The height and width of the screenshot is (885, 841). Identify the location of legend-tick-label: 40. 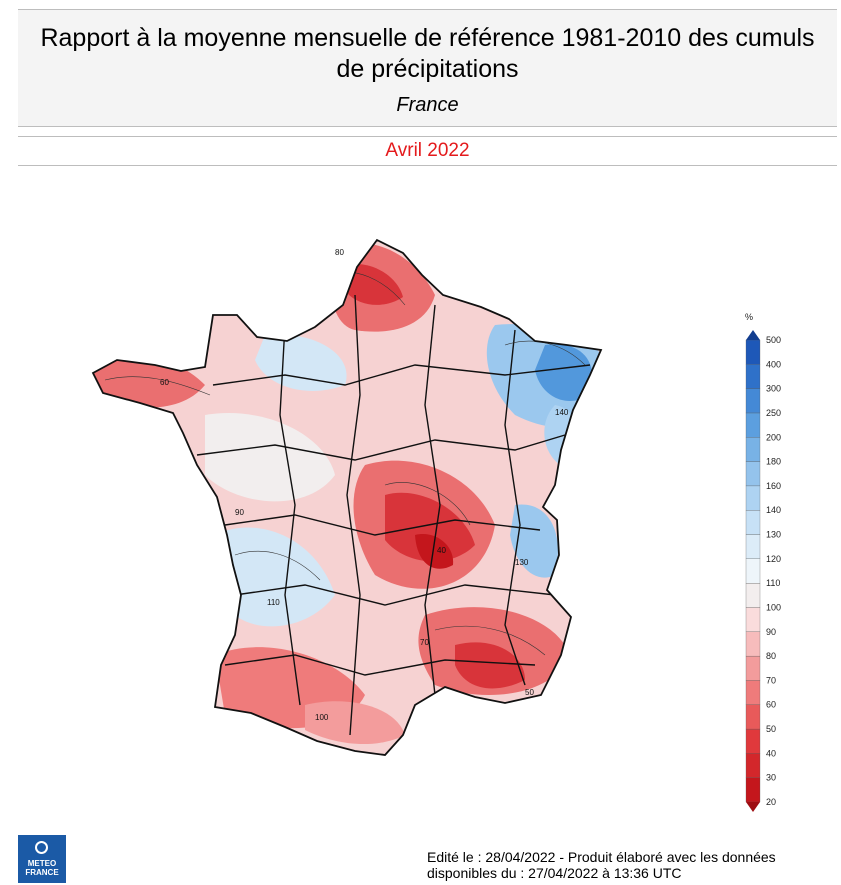
(771, 753).